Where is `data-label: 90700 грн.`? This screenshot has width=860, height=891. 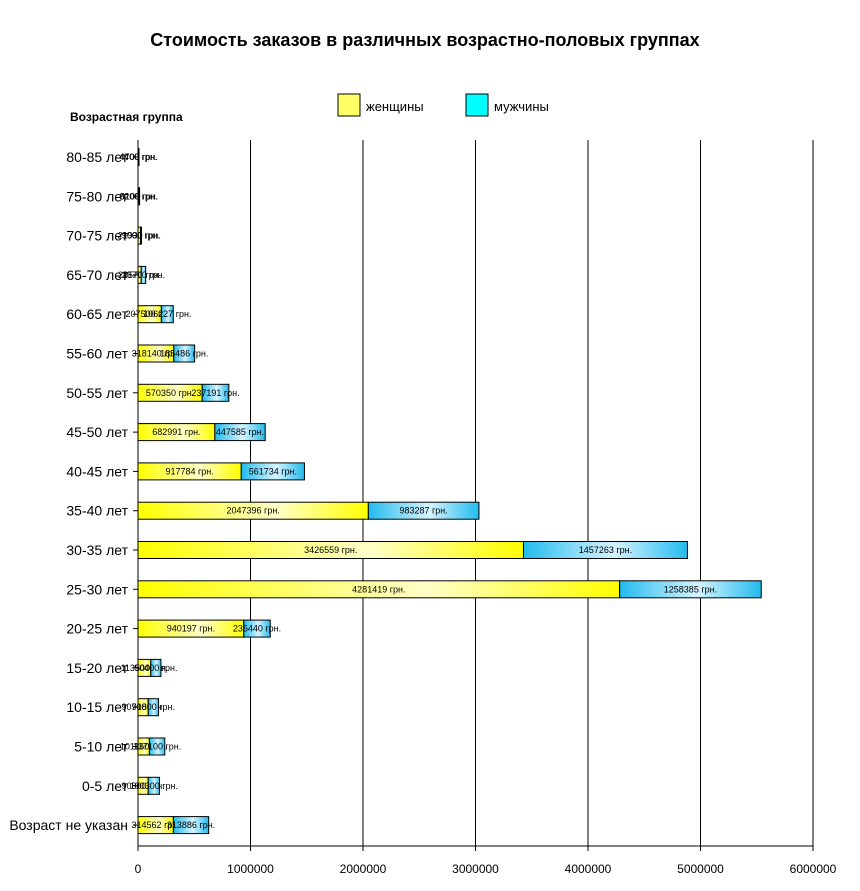 data-label: 90700 грн. is located at coordinates (142, 707).